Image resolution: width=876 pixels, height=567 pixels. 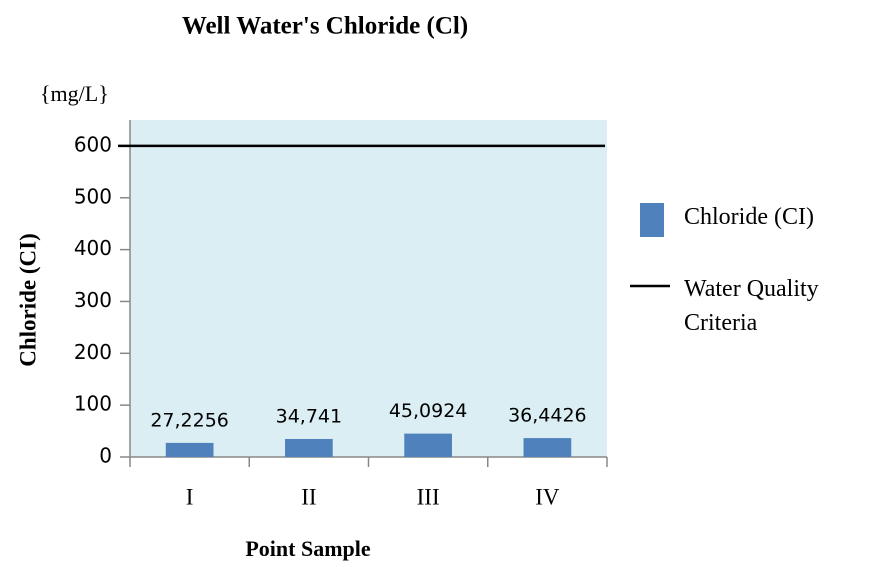 I want to click on legend-label: Water Quality Criteria, so click(x=751, y=306).